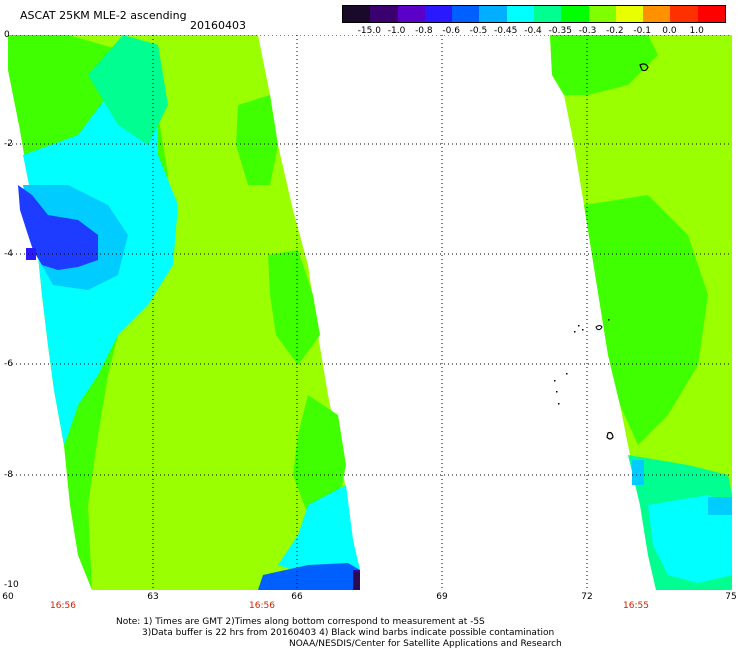  I want to click on left-swath-deep-blue, so click(31, 254).